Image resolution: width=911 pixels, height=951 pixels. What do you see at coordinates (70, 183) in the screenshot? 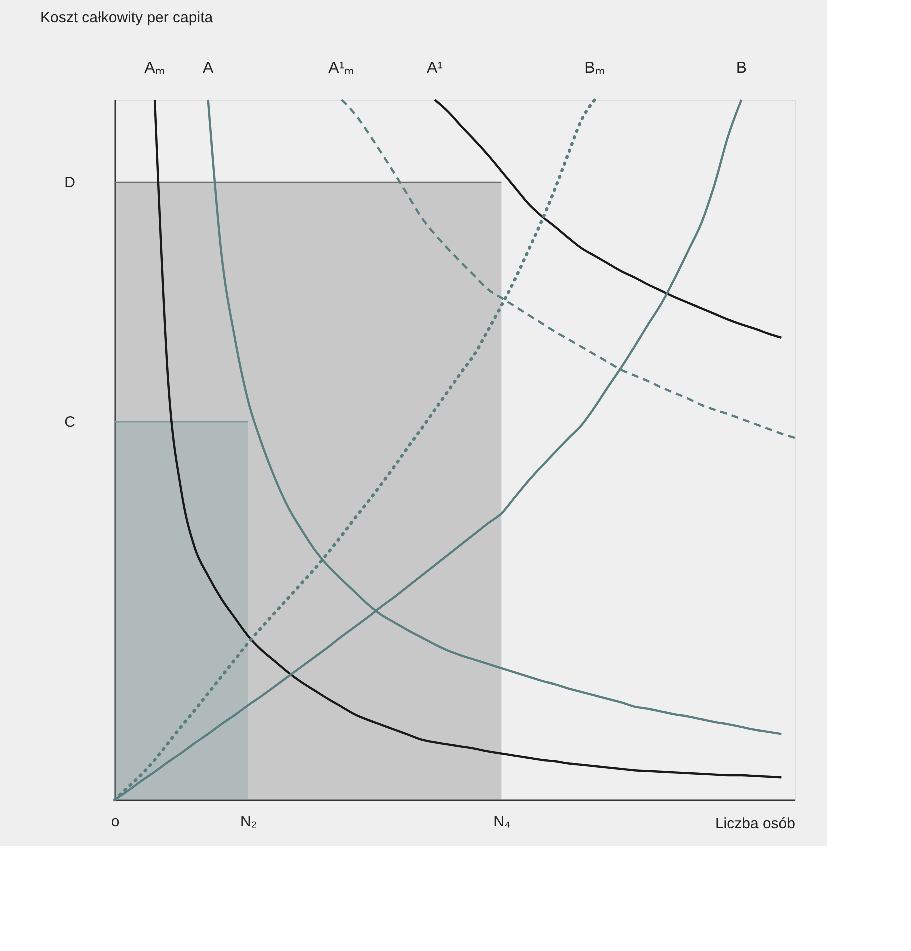
I see `ref-line-label: D` at bounding box center [70, 183].